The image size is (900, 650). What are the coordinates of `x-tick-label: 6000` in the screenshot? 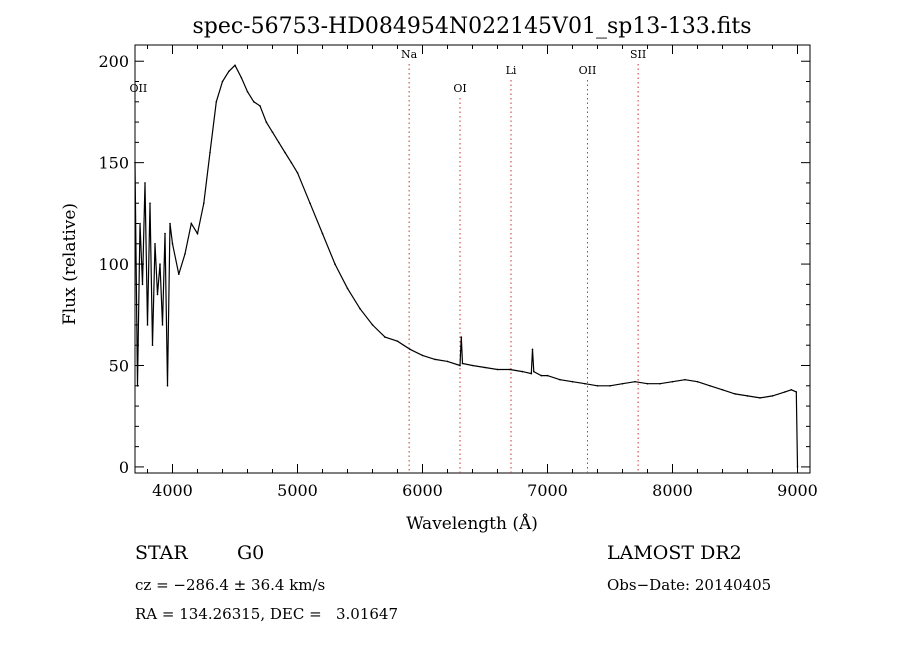 It's located at (422, 490).